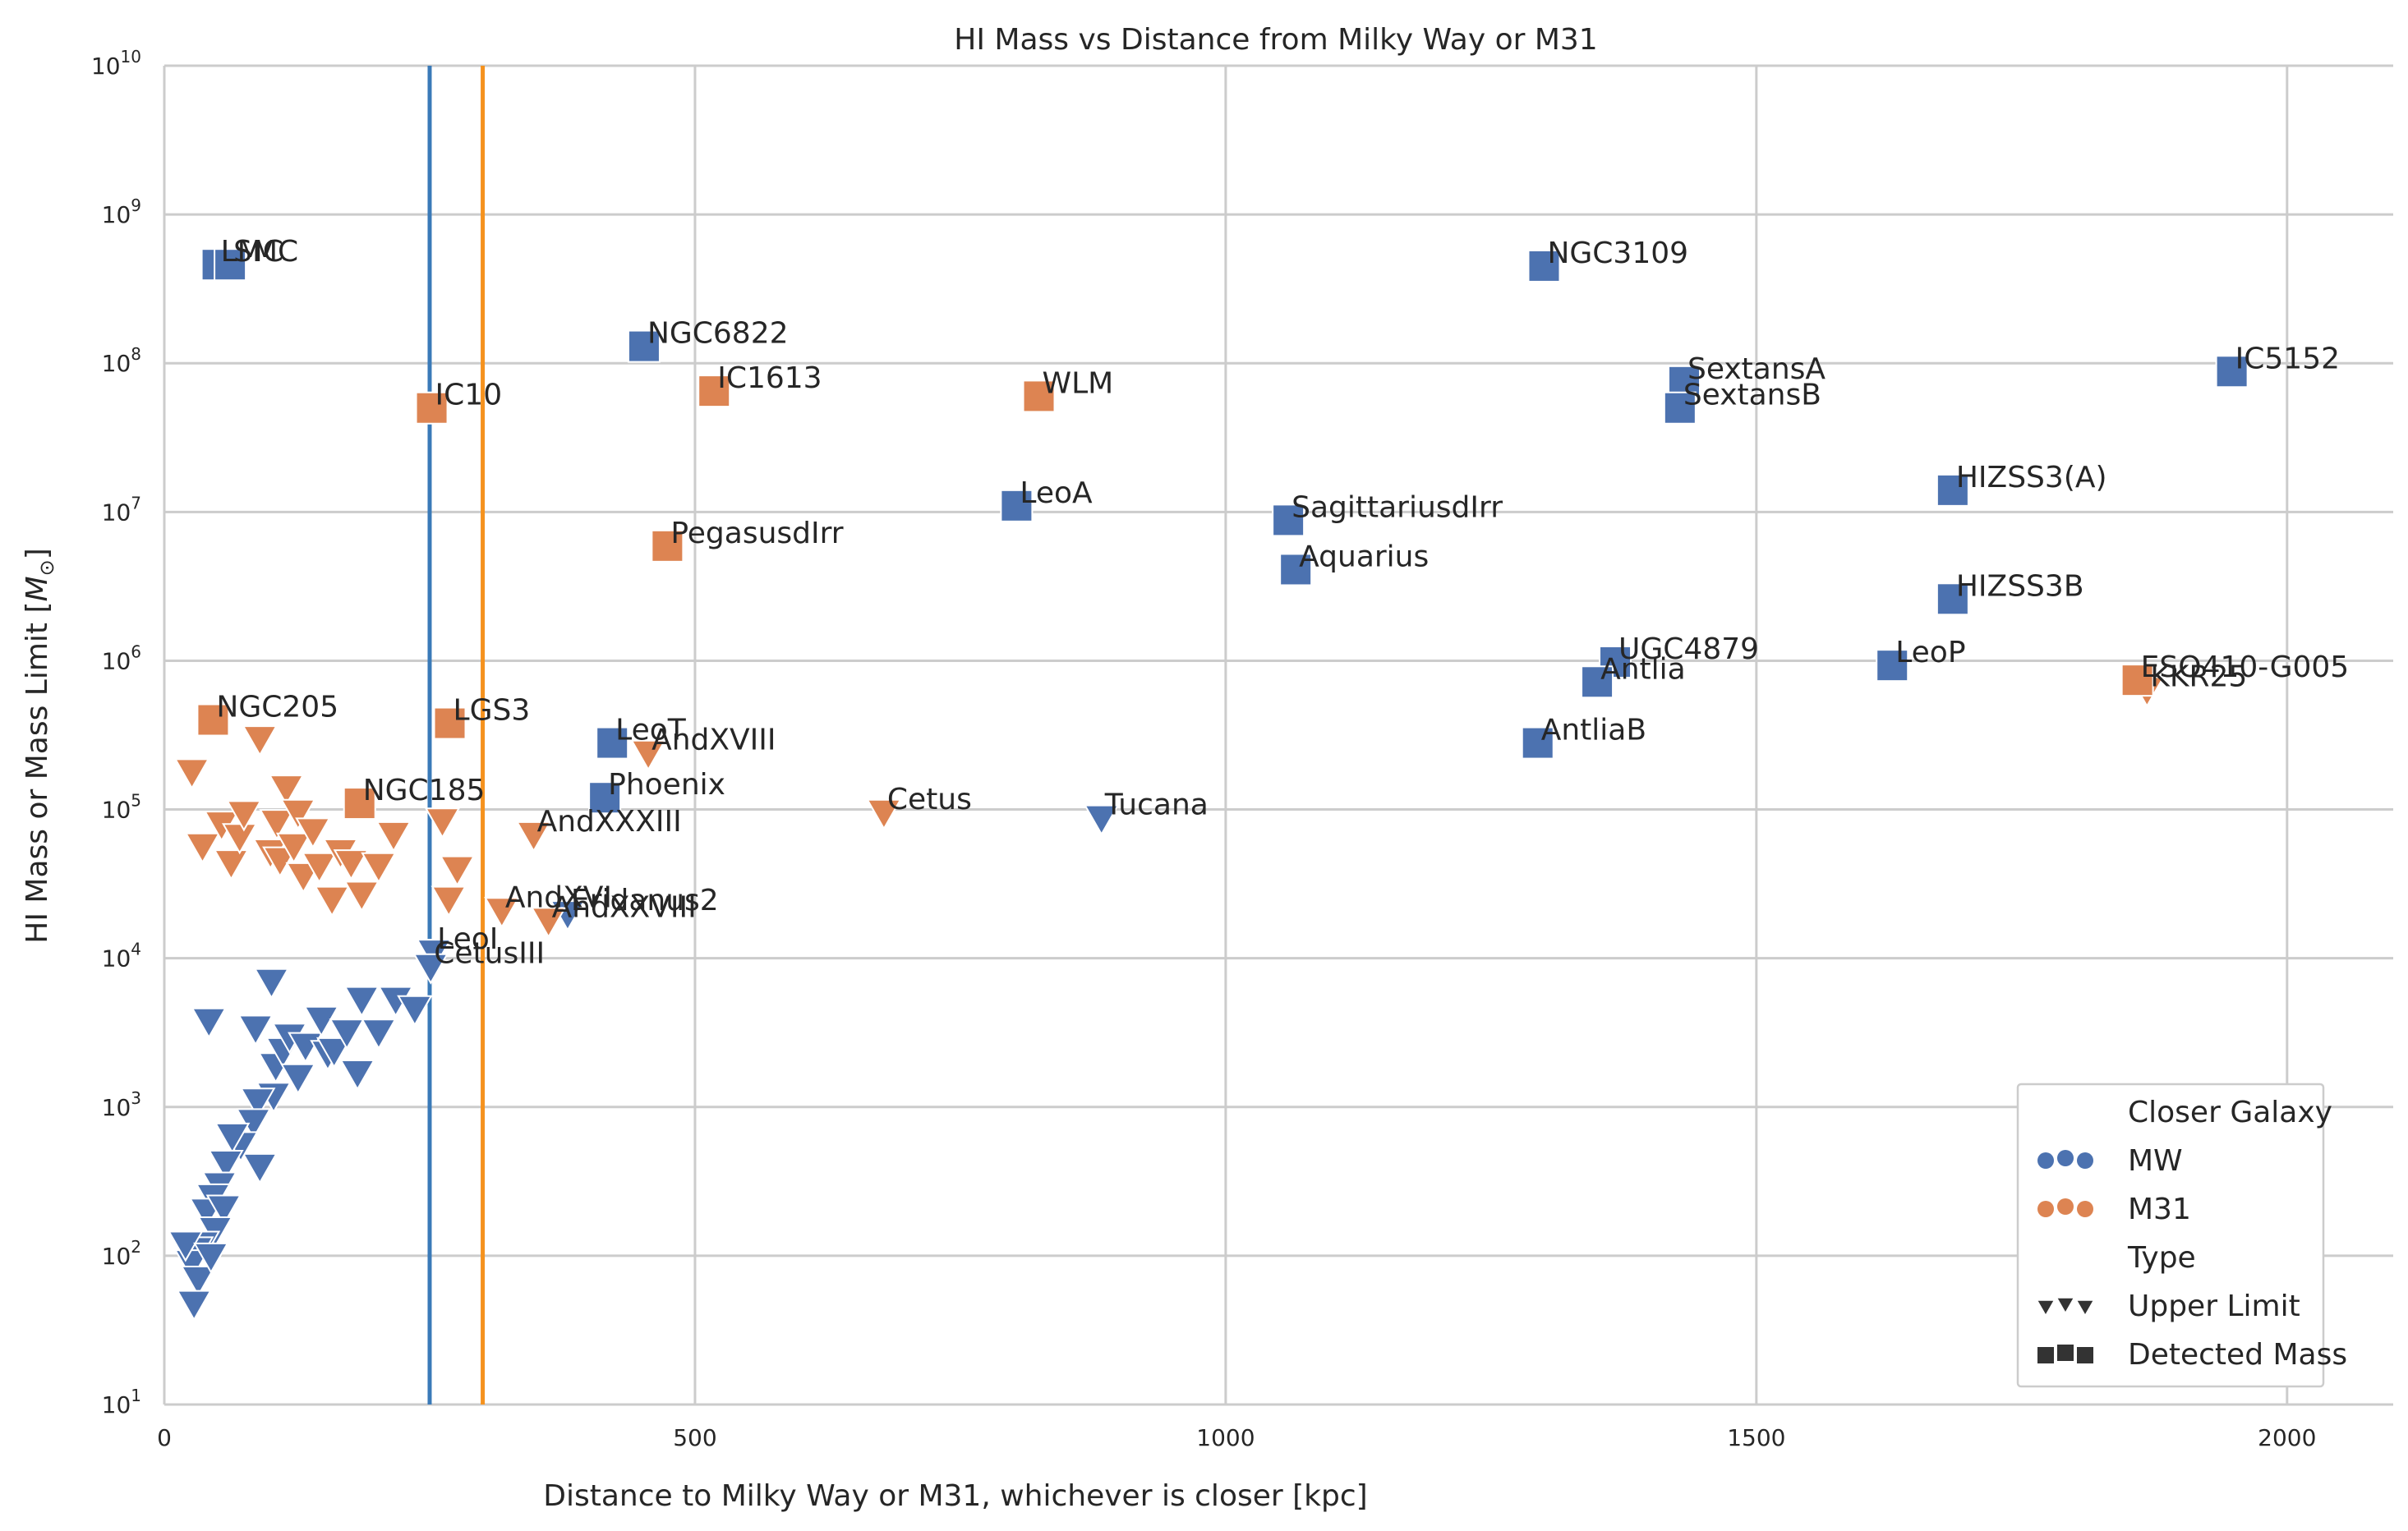 Image resolution: width=2408 pixels, height=1531 pixels. Describe the element at coordinates (2020, 586) in the screenshot. I see `point-label: HIZSS3B` at that location.